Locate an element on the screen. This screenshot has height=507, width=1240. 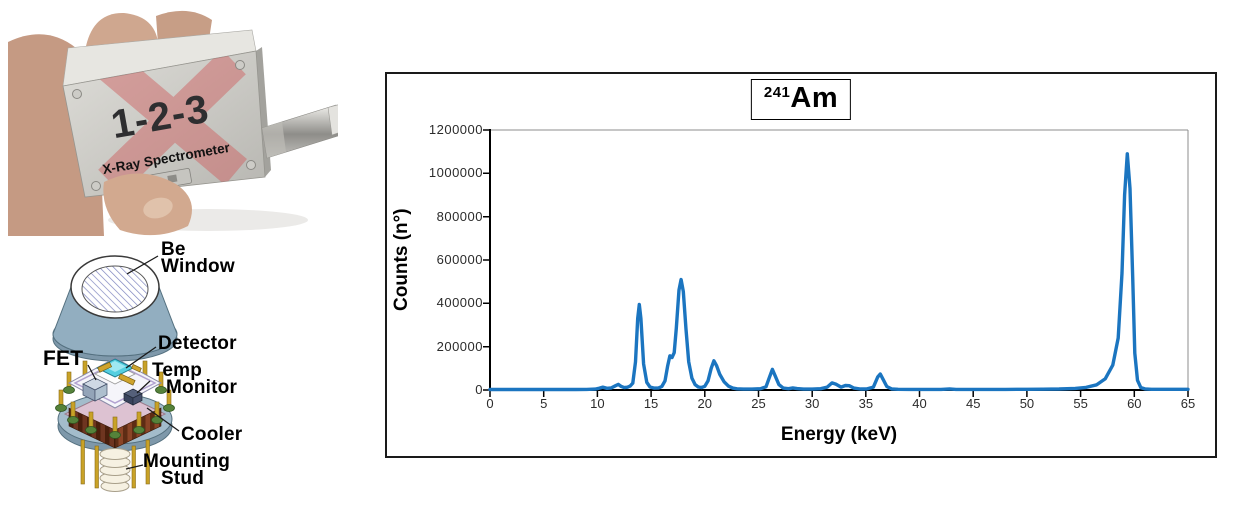
gold-components is located at coordinates (119, 373).